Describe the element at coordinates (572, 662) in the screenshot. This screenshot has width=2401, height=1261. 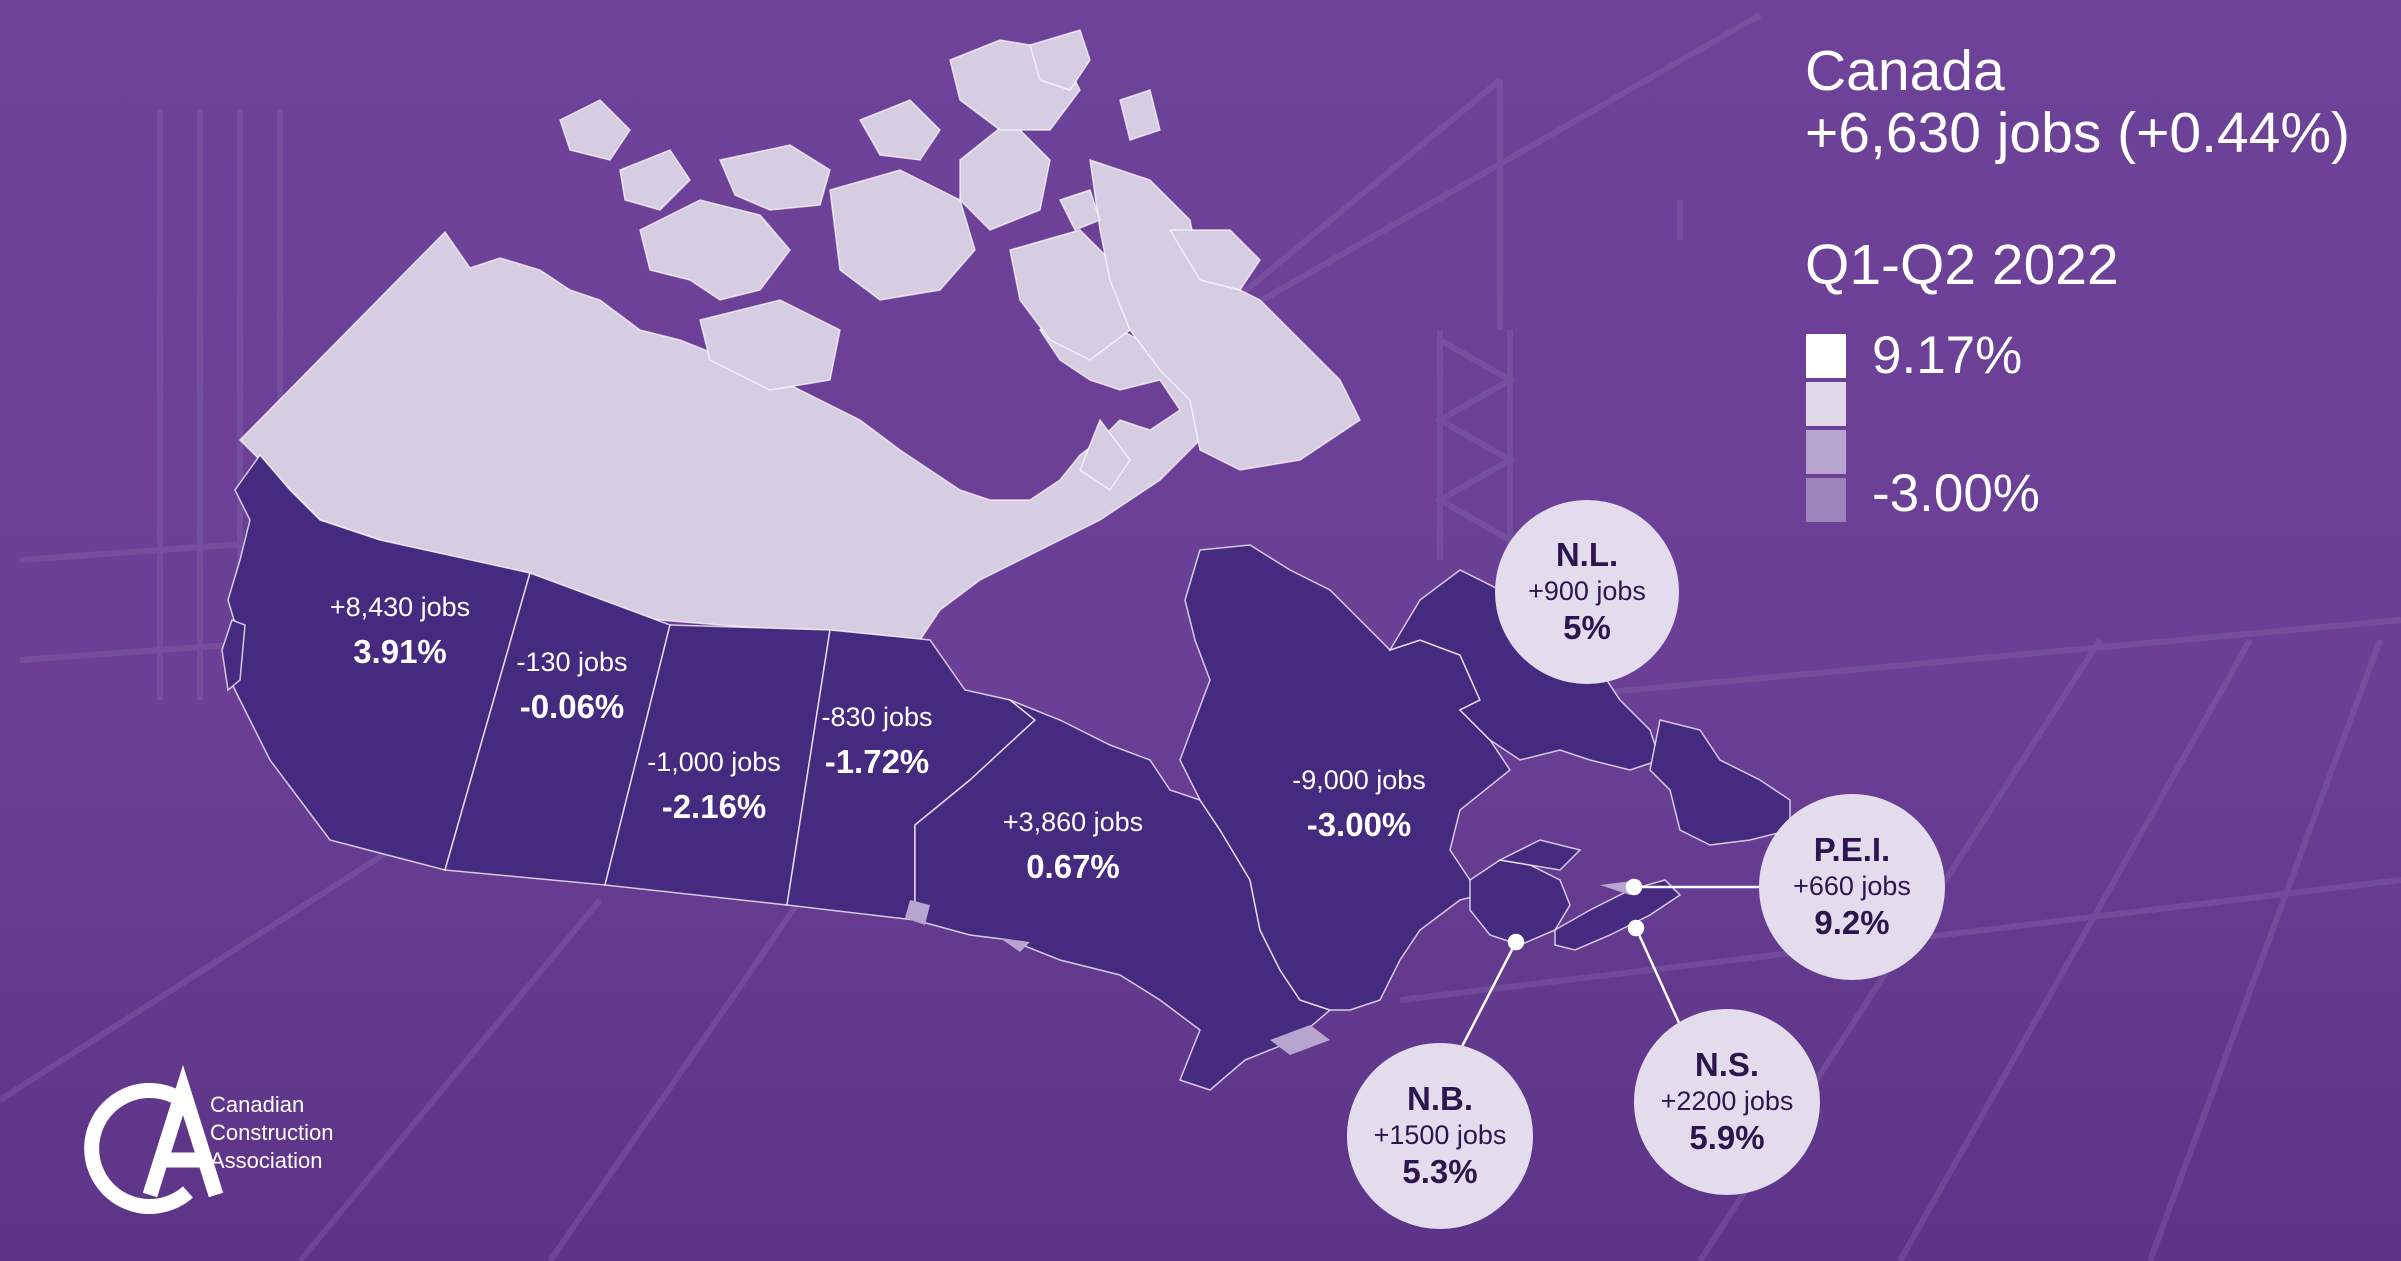
I see `ab-jobs: -130 jobs` at that location.